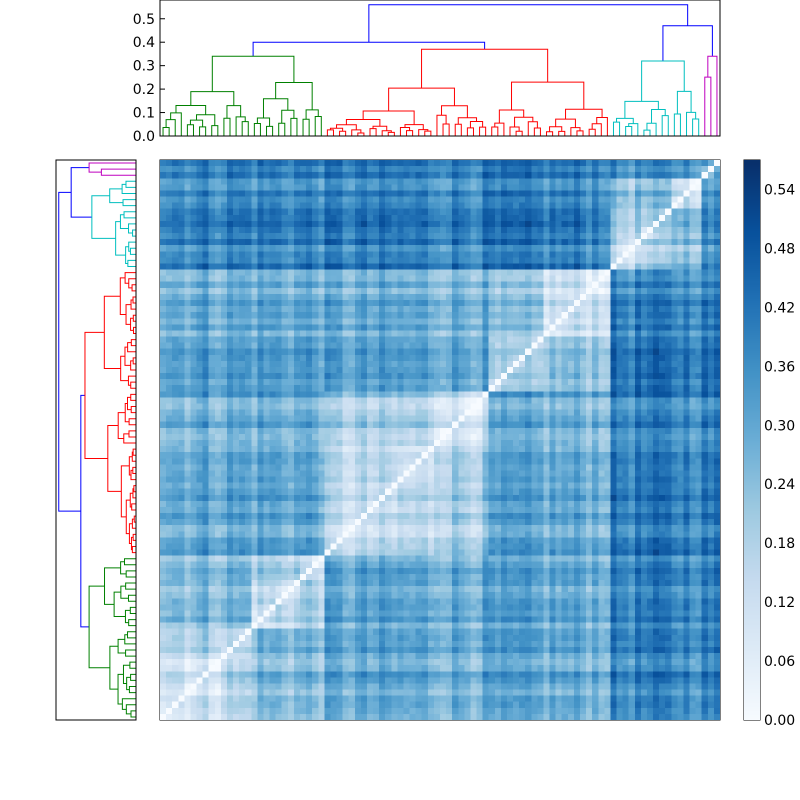 The width and height of the screenshot is (800, 800). I want to click on colorbar-tick-label: 0.42, so click(779, 308).